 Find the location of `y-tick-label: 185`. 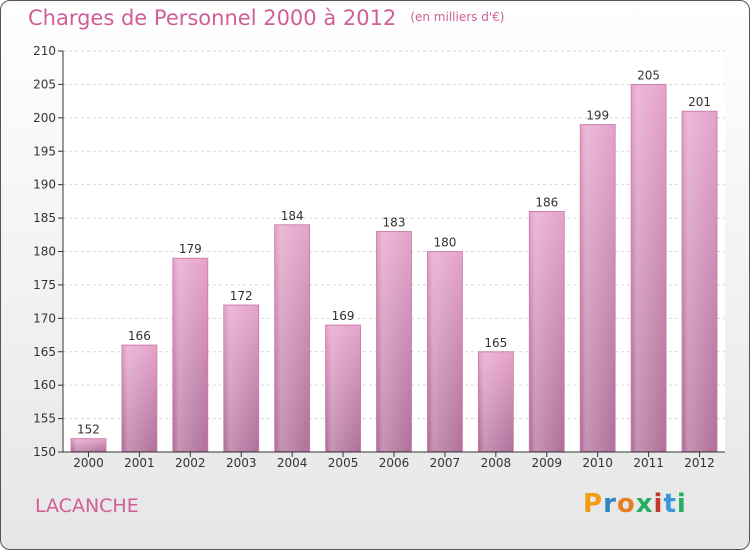

y-tick-label: 185 is located at coordinates (44, 218).